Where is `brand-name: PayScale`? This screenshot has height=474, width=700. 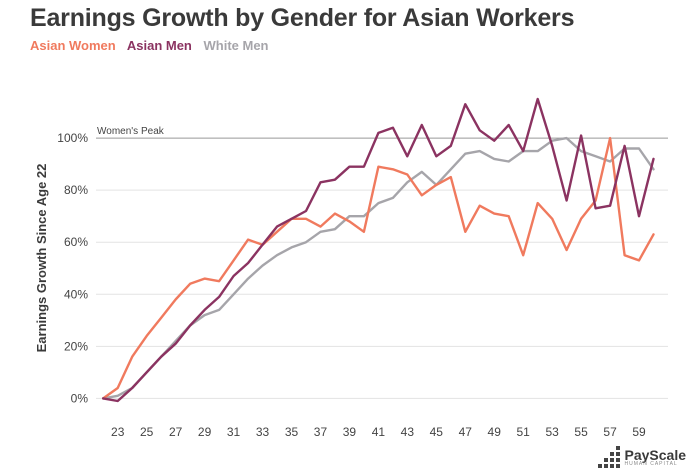
brand-name: PayScale is located at coordinates (655, 454).